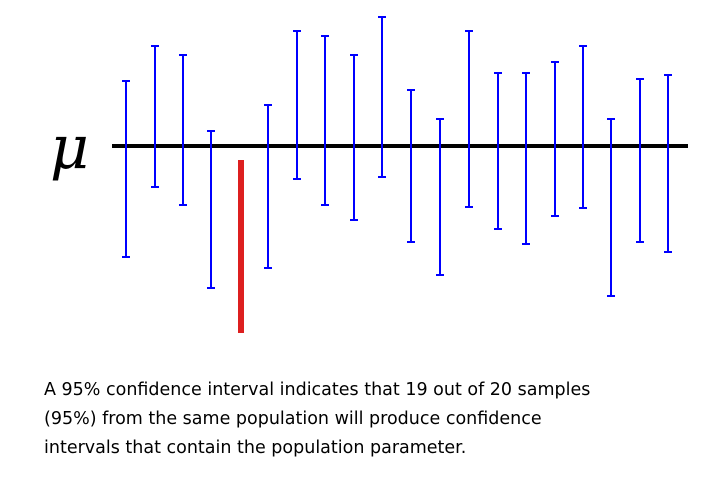  Describe the element at coordinates (69, 148) in the screenshot. I see `population-parameter-symbol: μ` at that location.